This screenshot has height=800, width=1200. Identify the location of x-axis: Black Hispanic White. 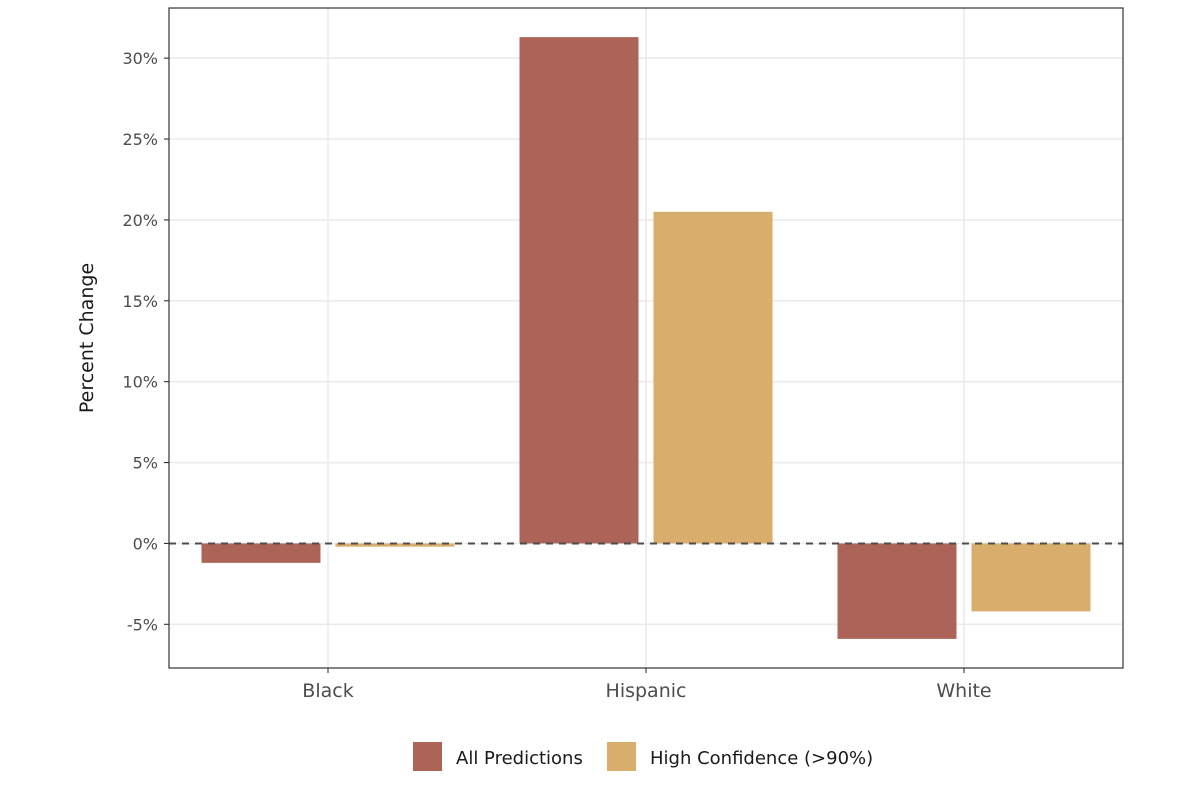
(647, 685).